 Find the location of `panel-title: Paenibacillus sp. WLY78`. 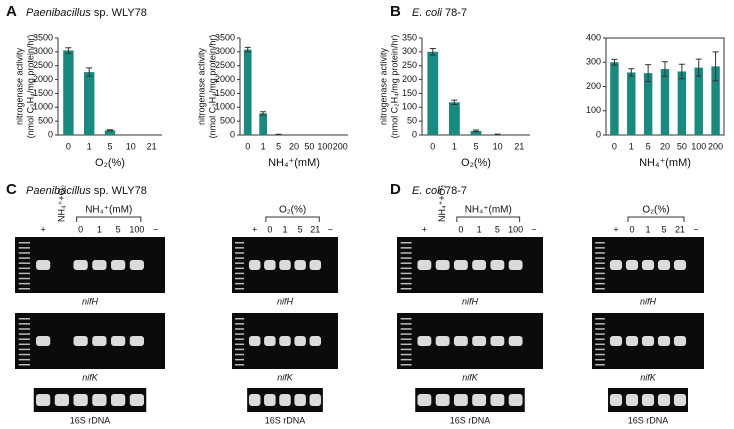

panel-title: Paenibacillus sp. WLY78 is located at coordinates (86, 13).